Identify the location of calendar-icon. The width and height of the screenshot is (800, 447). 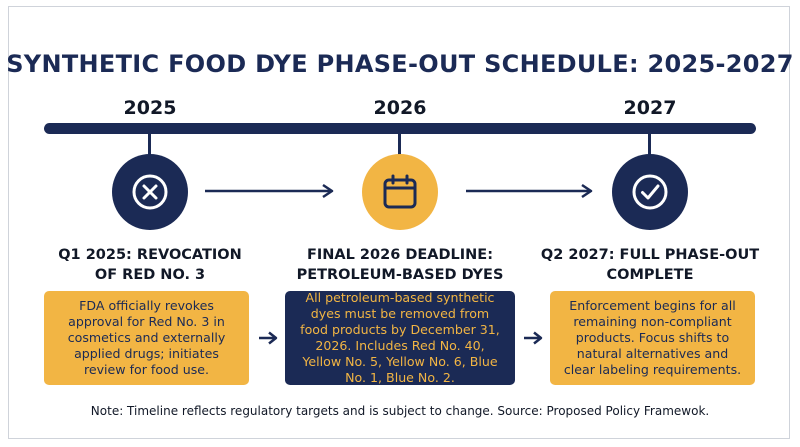
(400, 191).